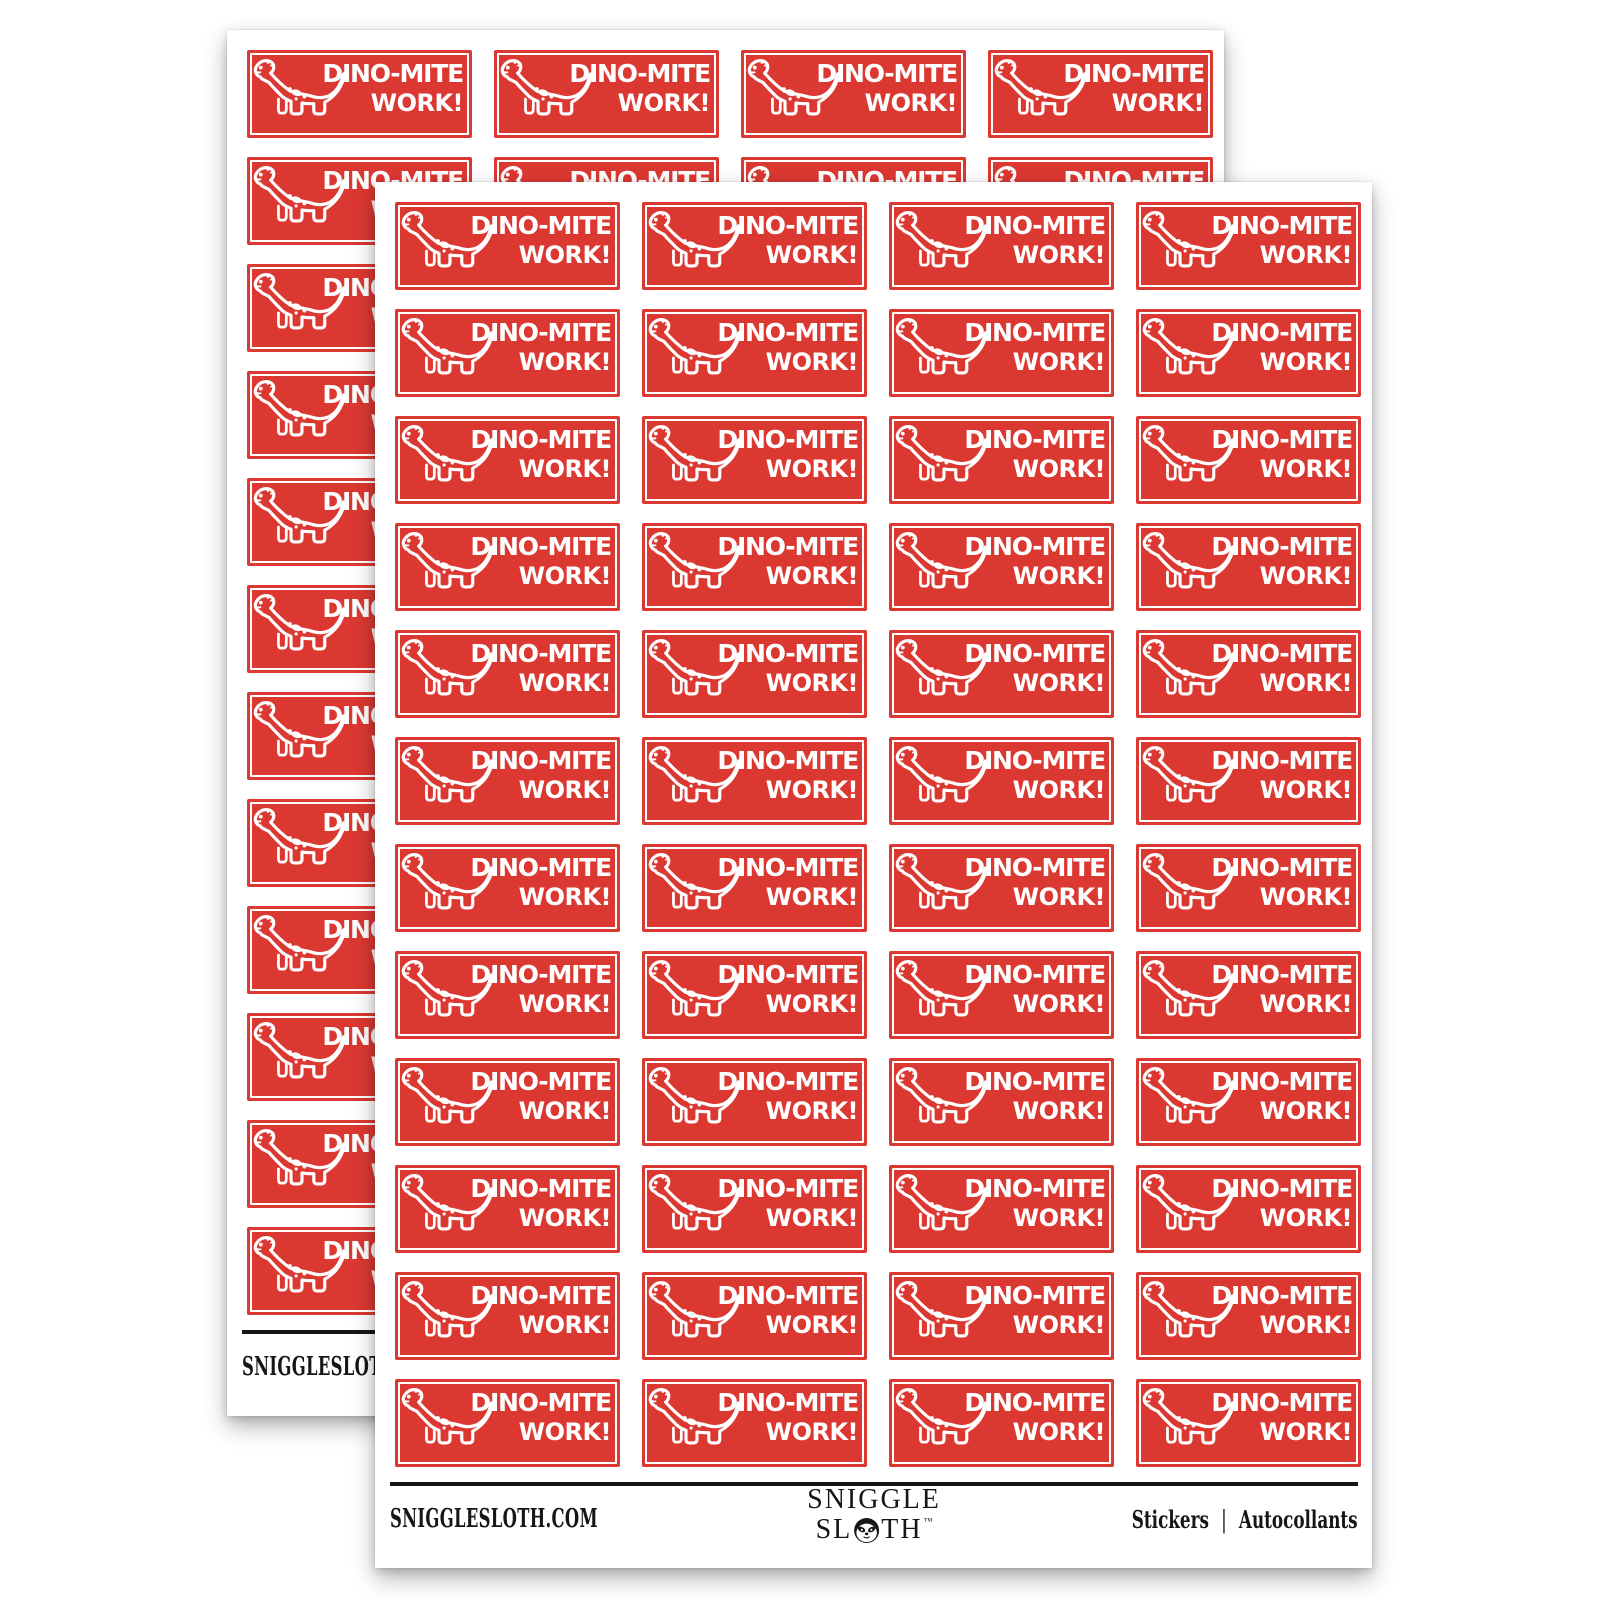  Describe the element at coordinates (1298, 1519) in the screenshot. I see `footer-product-type-fr: Autocollants` at that location.